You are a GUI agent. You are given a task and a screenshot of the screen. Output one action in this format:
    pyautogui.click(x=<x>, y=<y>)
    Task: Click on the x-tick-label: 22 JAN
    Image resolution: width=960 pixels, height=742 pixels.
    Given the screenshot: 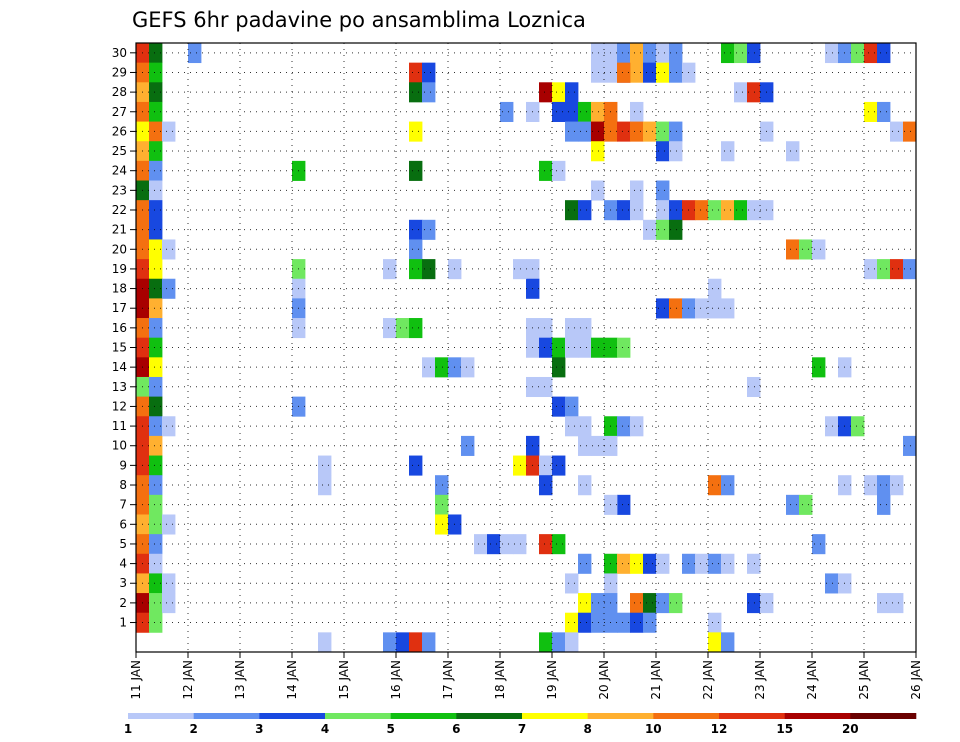 What is the action you would take?
    pyautogui.click(x=708, y=680)
    